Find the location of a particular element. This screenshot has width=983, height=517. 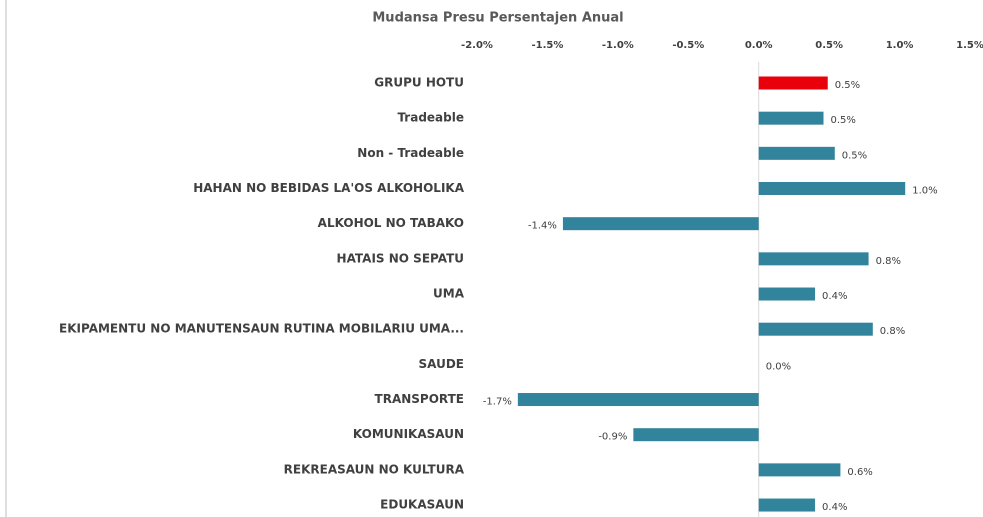

x-tick-label: -0.5% is located at coordinates (688, 45).